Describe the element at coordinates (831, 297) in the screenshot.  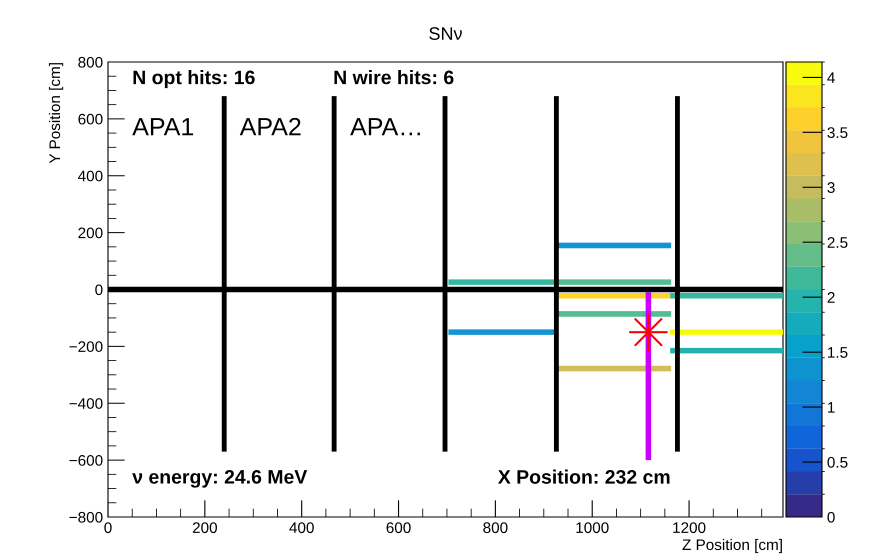
I see `color-bar-label: 2` at that location.